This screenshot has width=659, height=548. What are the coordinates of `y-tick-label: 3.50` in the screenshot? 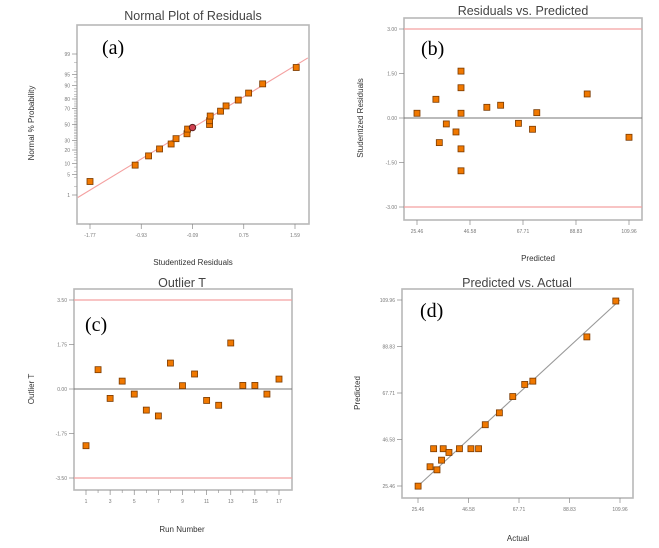 It's located at (62, 301).